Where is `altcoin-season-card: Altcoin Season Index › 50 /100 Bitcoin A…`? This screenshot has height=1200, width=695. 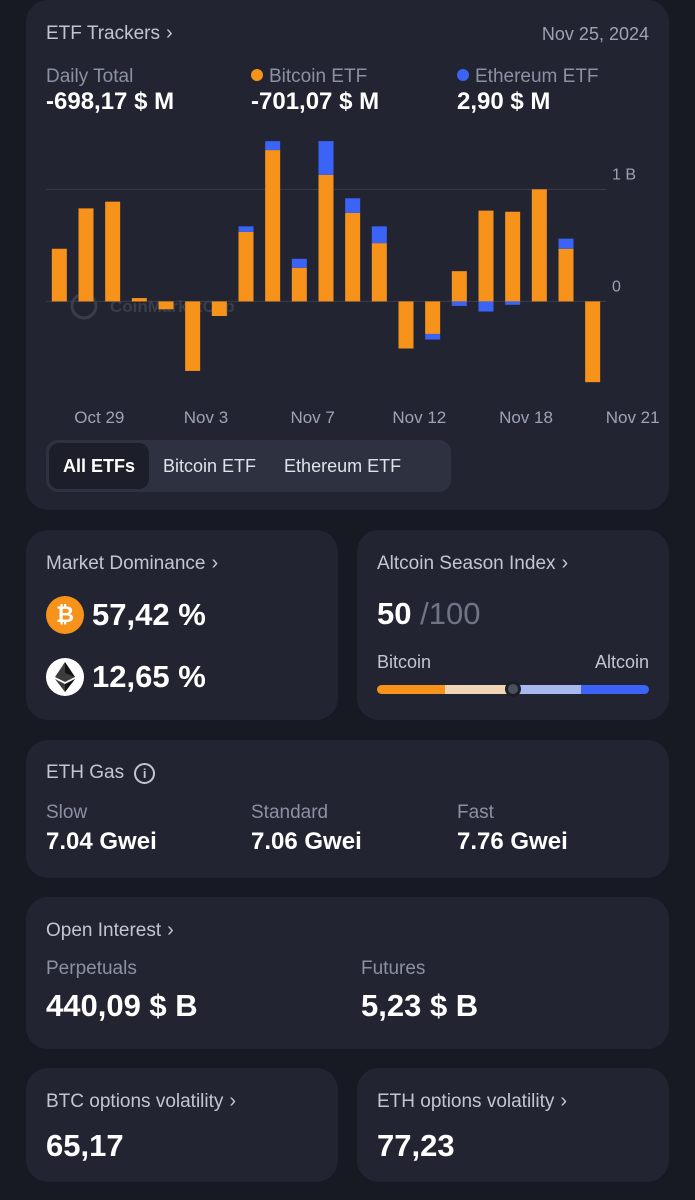
altcoin-season-card: Altcoin Season Index › 50 /100 Bitcoin A… is located at coordinates (513, 625).